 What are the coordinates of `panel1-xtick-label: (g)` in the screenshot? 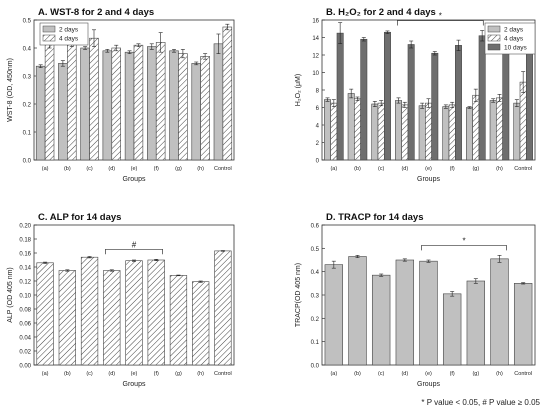 It's located at (178, 169).